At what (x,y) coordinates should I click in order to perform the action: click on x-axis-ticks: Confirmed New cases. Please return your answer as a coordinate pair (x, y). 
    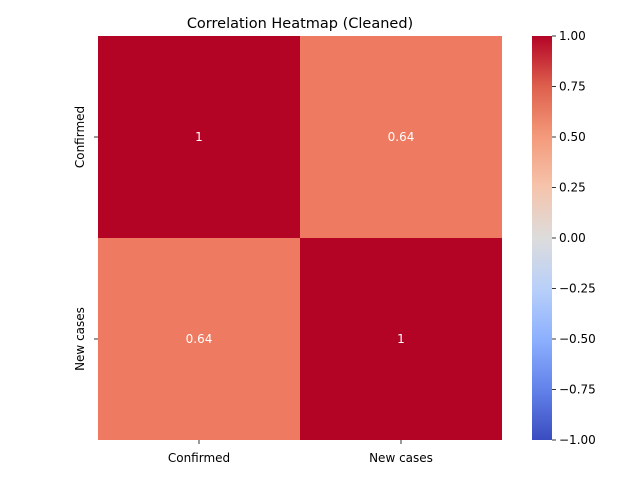
    Looking at the image, I should click on (300, 452).